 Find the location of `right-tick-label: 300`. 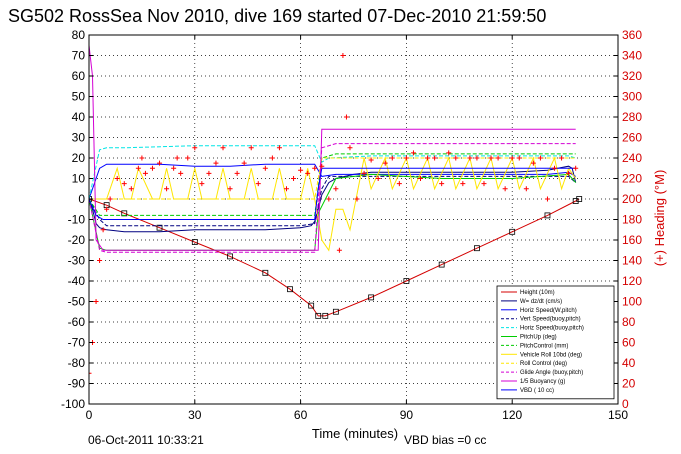

right-tick-label: 300 is located at coordinates (632, 97).